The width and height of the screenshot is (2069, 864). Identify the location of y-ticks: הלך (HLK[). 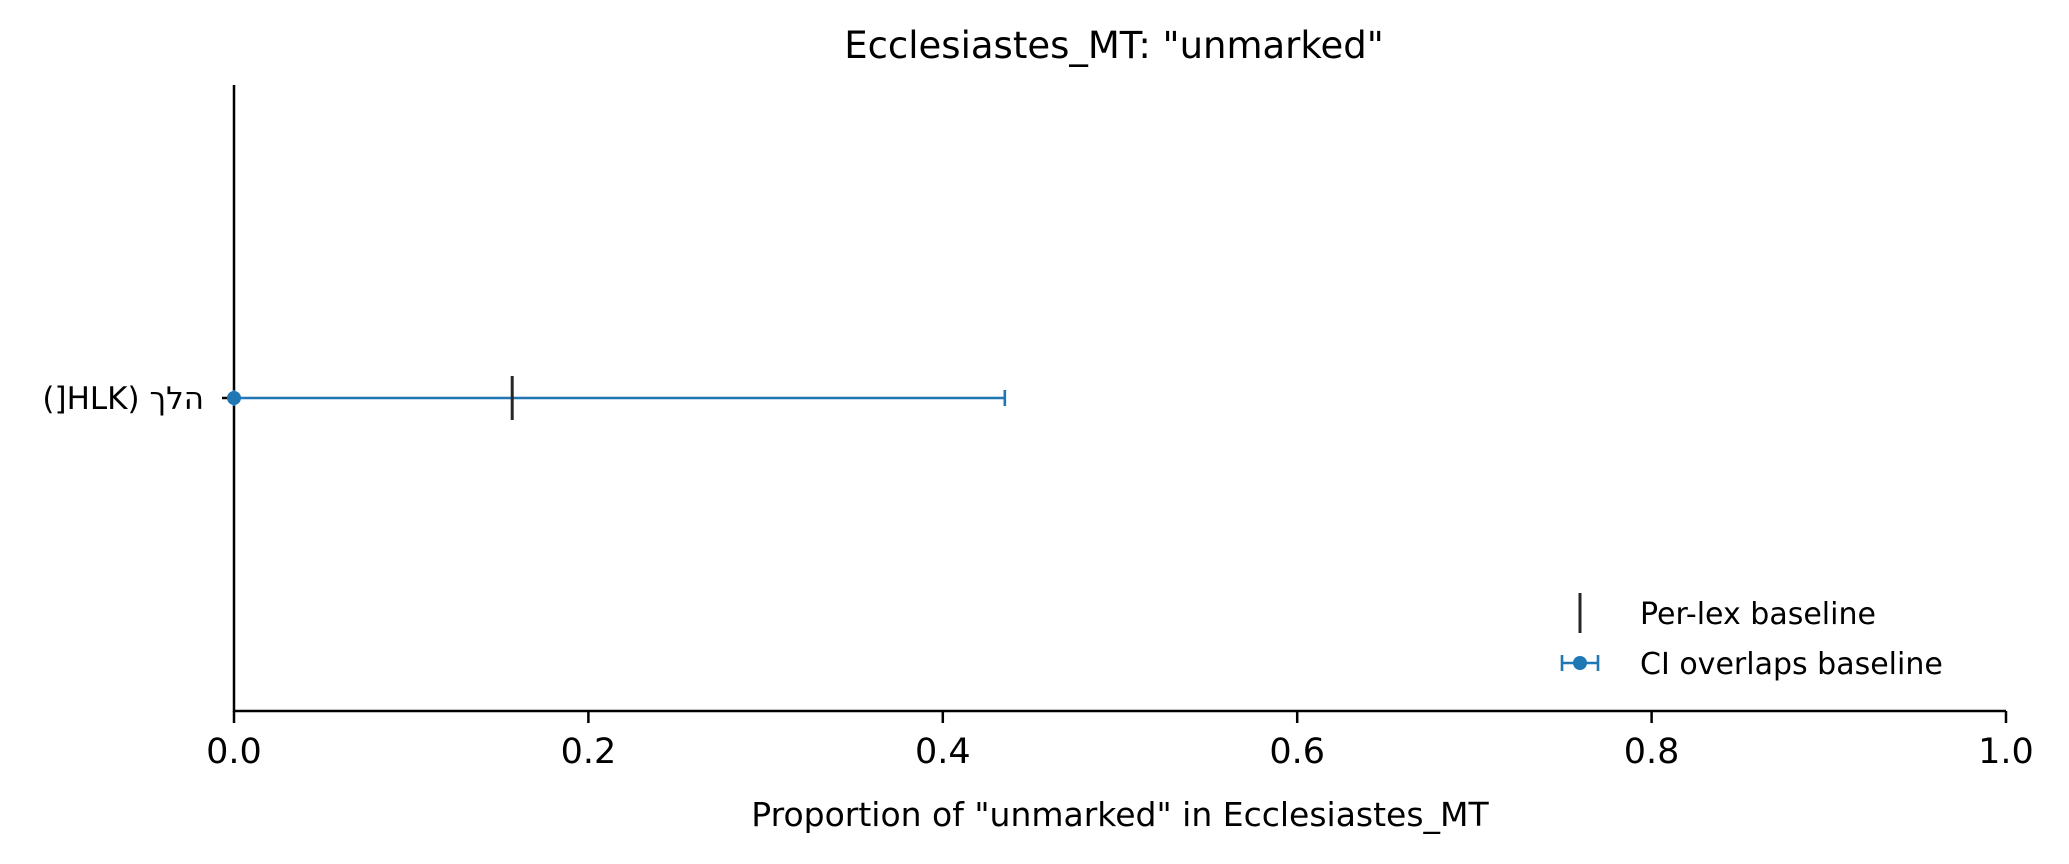
(138, 399).